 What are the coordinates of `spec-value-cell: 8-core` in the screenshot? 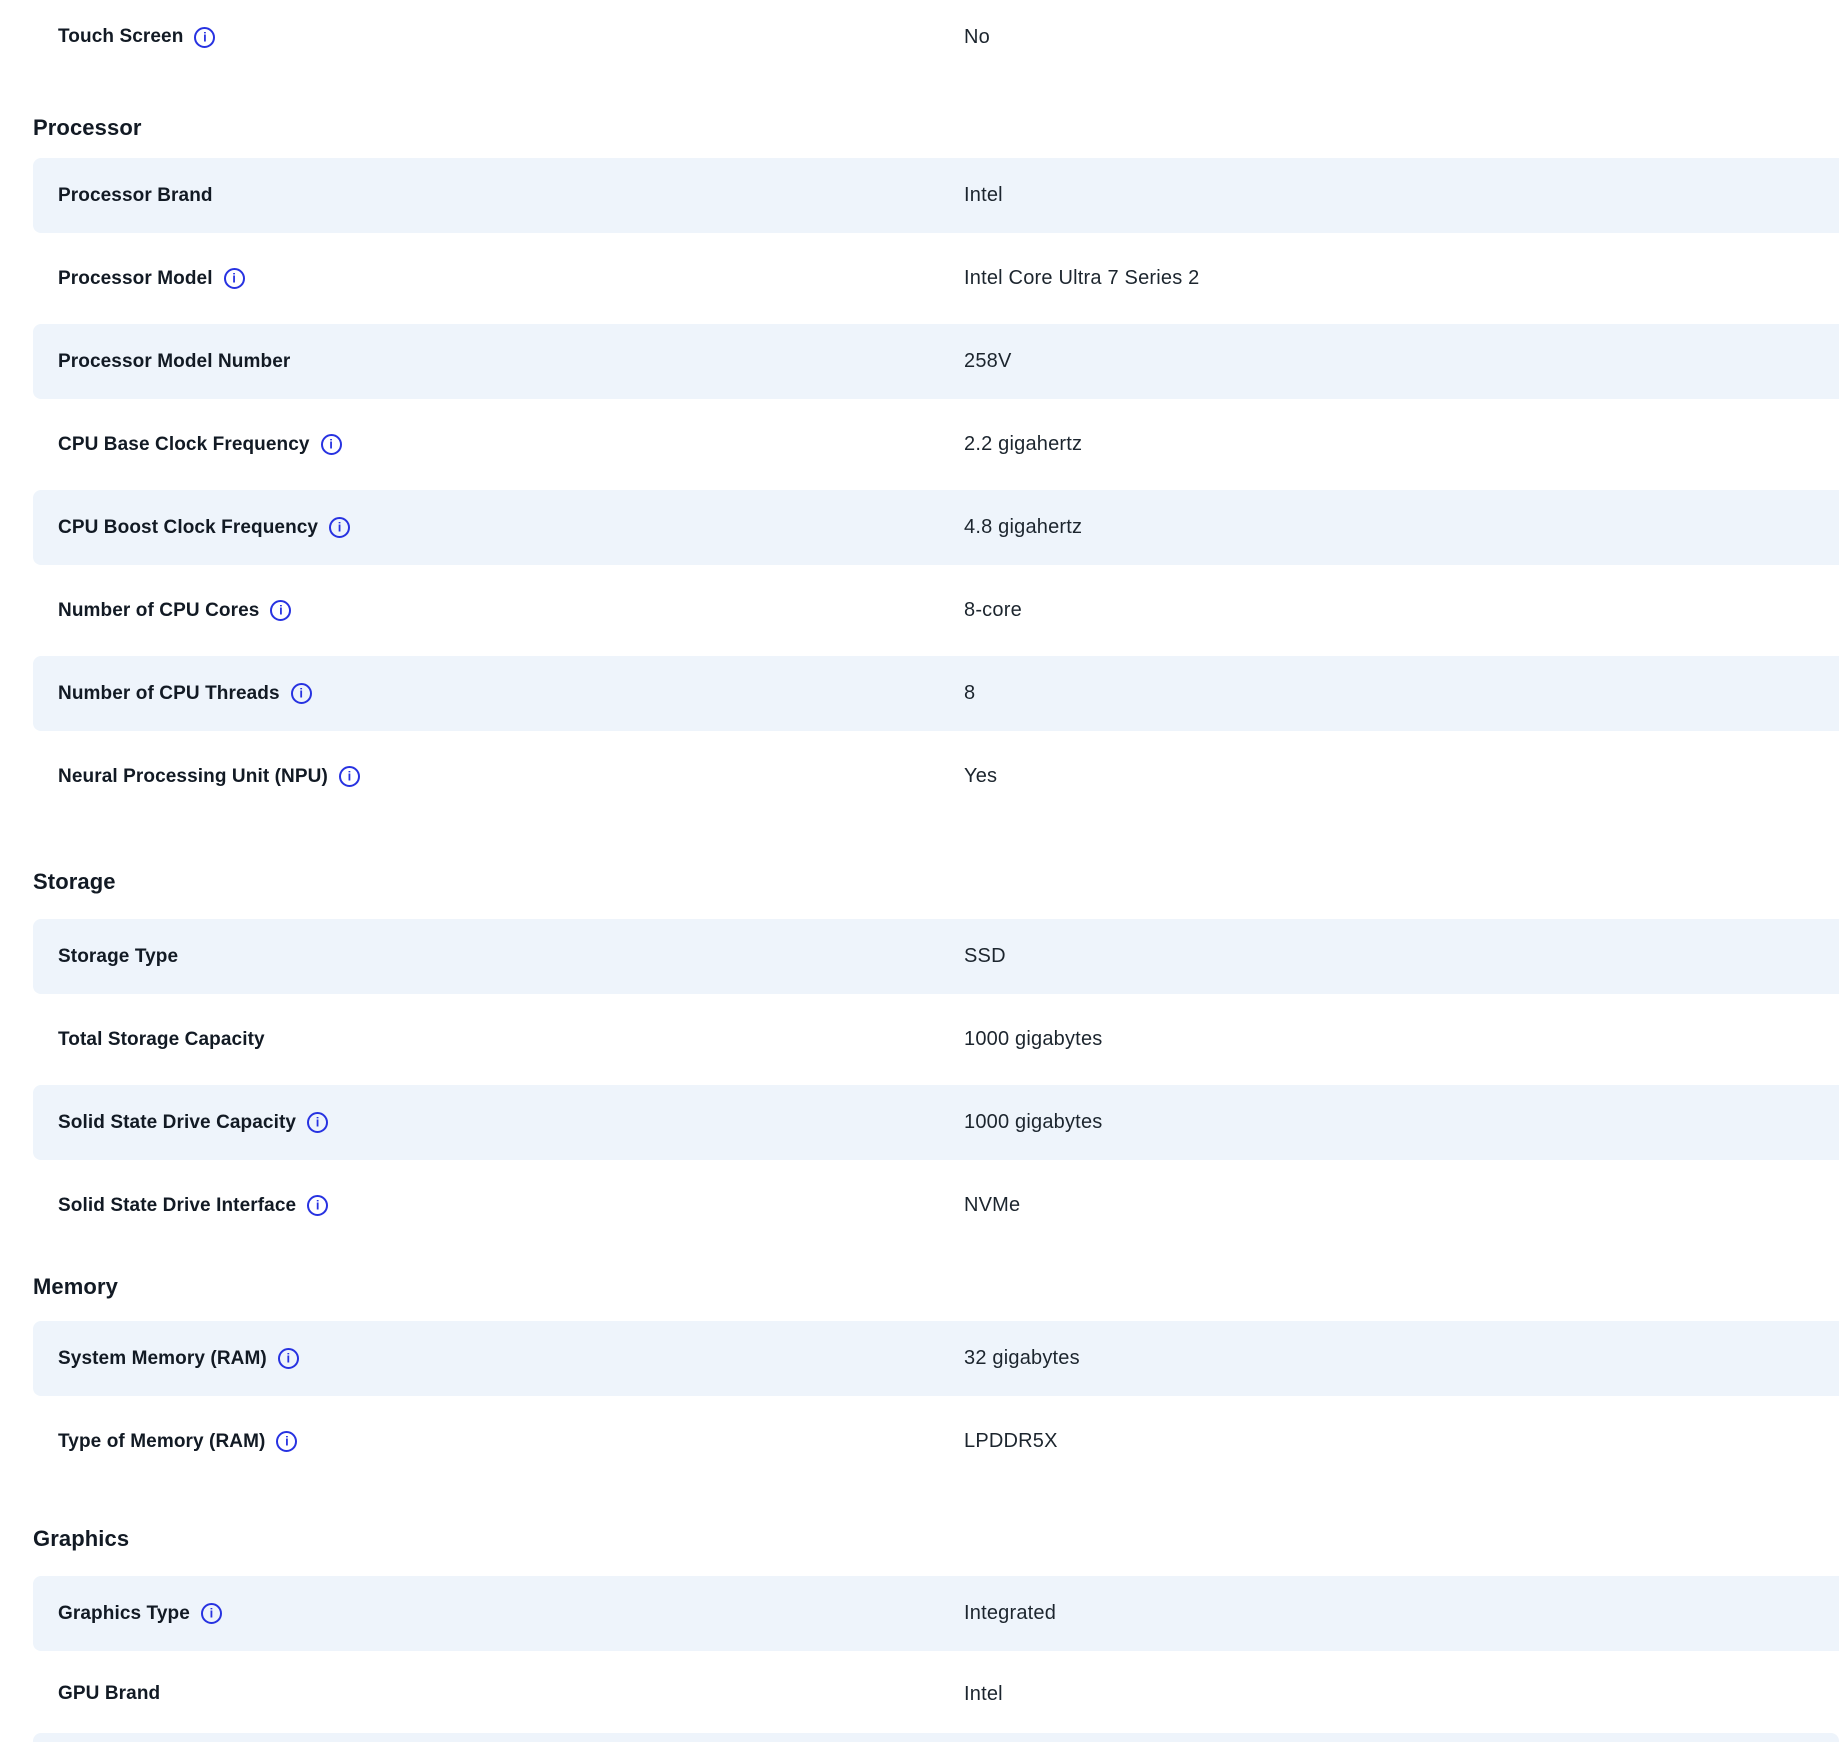 It's located at (993, 610).